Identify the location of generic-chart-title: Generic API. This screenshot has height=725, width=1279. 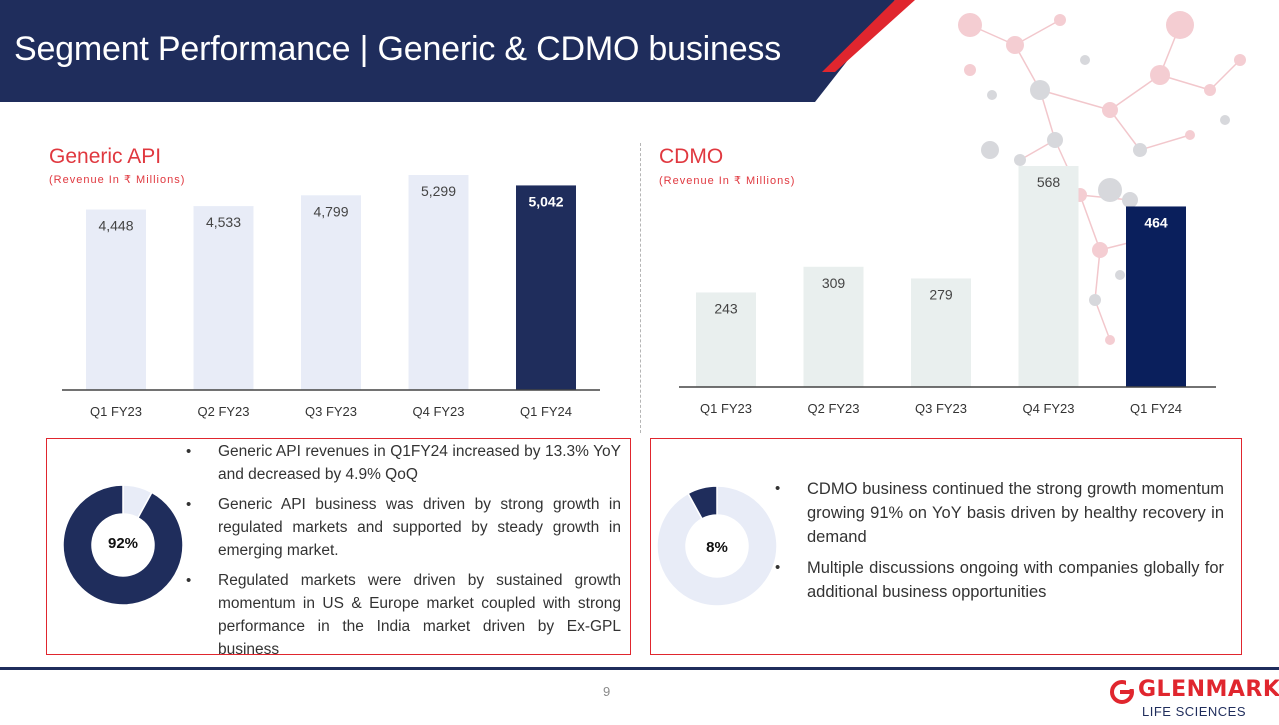
(105, 156).